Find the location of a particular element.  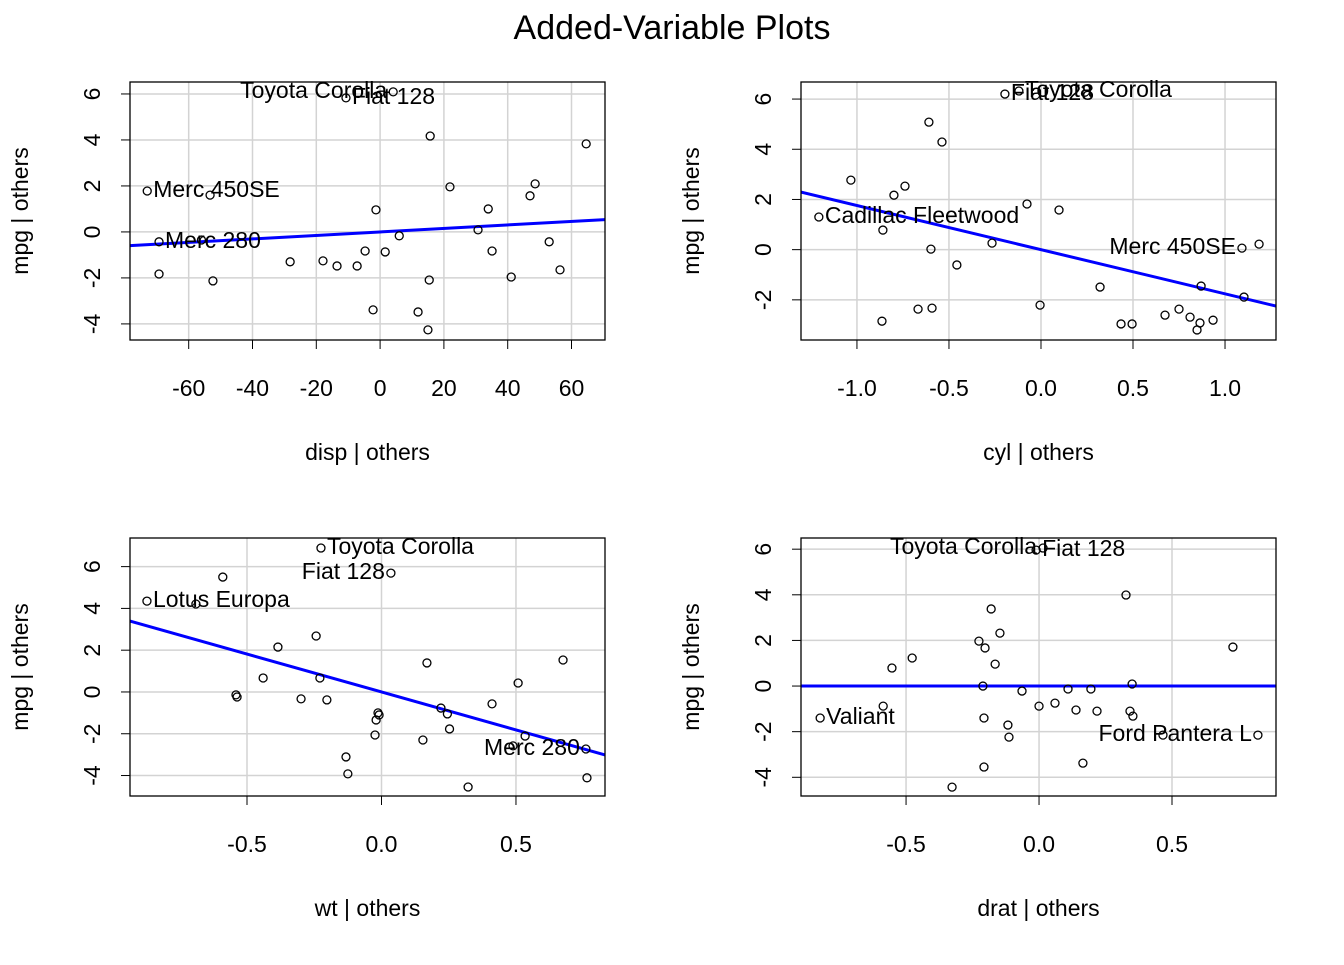

x-axis-label: cyl | others is located at coordinates (1038, 452).